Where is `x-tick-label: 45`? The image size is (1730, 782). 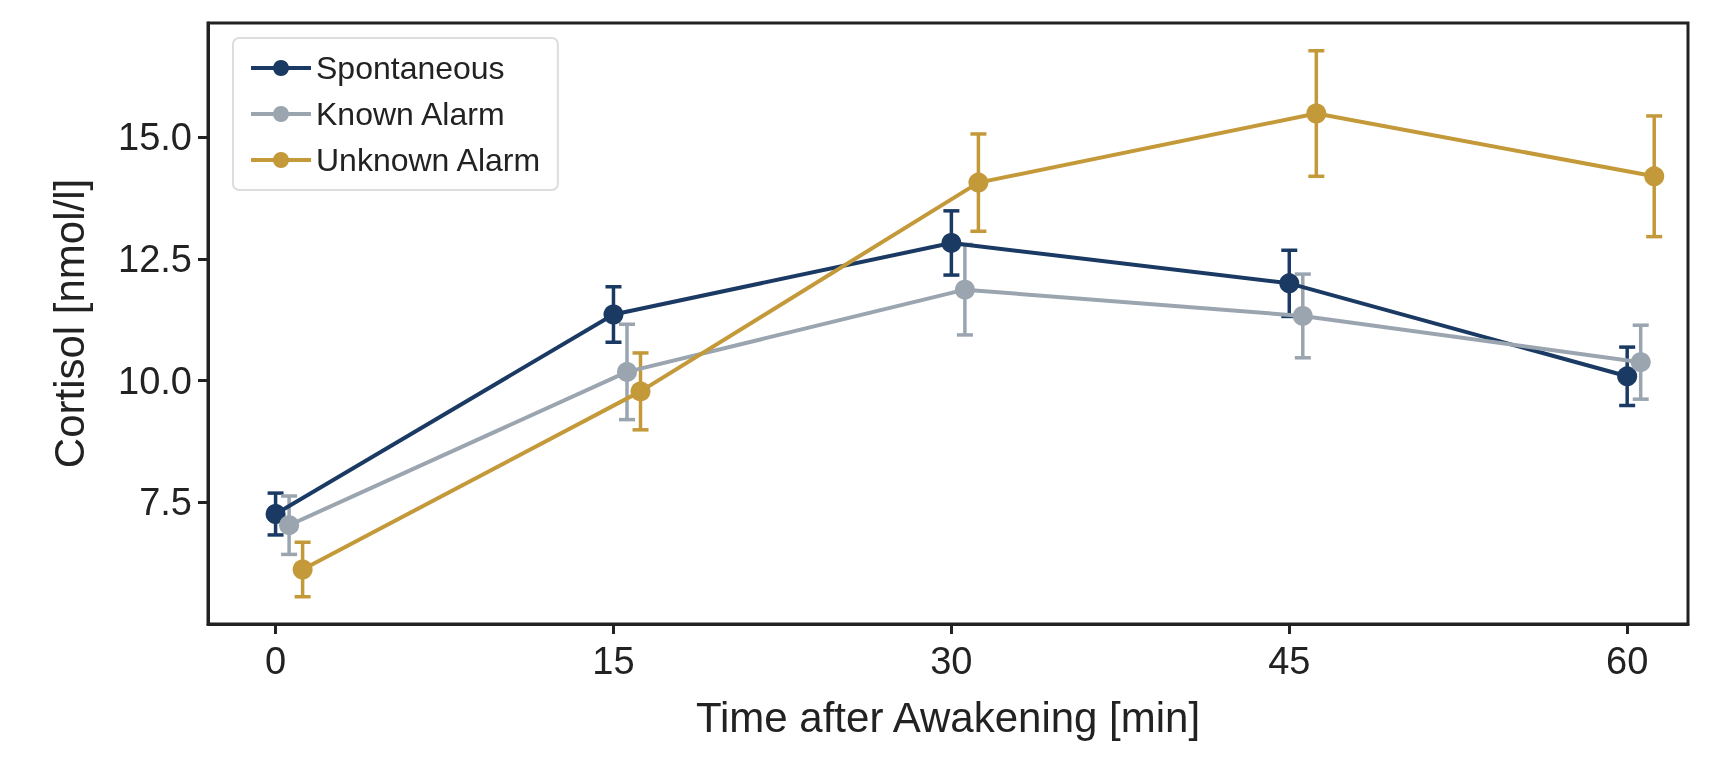 x-tick-label: 45 is located at coordinates (1289, 661).